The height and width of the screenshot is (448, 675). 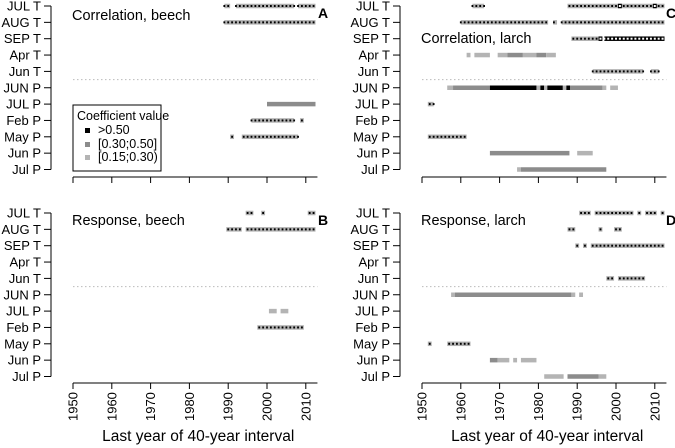 What do you see at coordinates (131, 16) in the screenshot?
I see `panel-title: Correlation, beech` at bounding box center [131, 16].